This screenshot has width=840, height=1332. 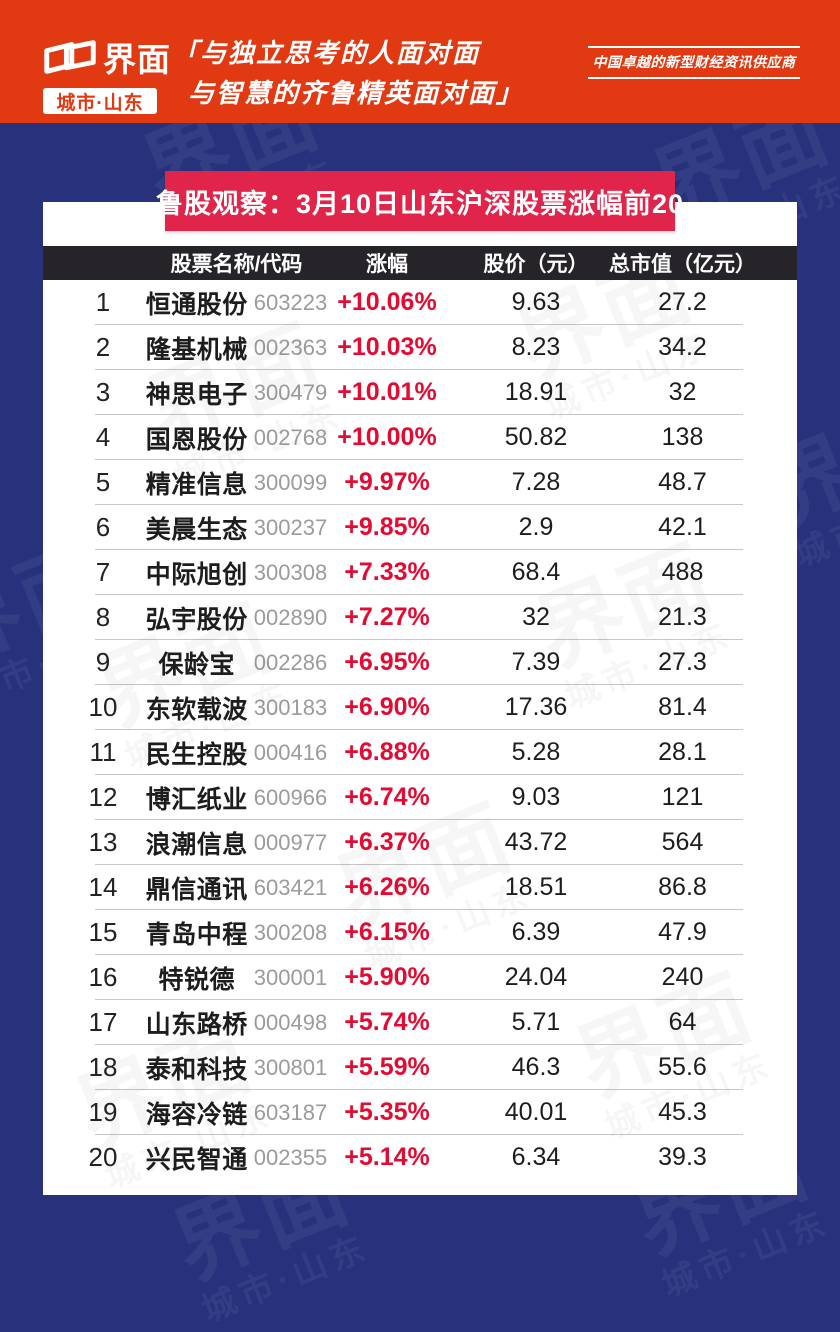 What do you see at coordinates (682, 302) in the screenshot?
I see `market-cap: 27.2` at bounding box center [682, 302].